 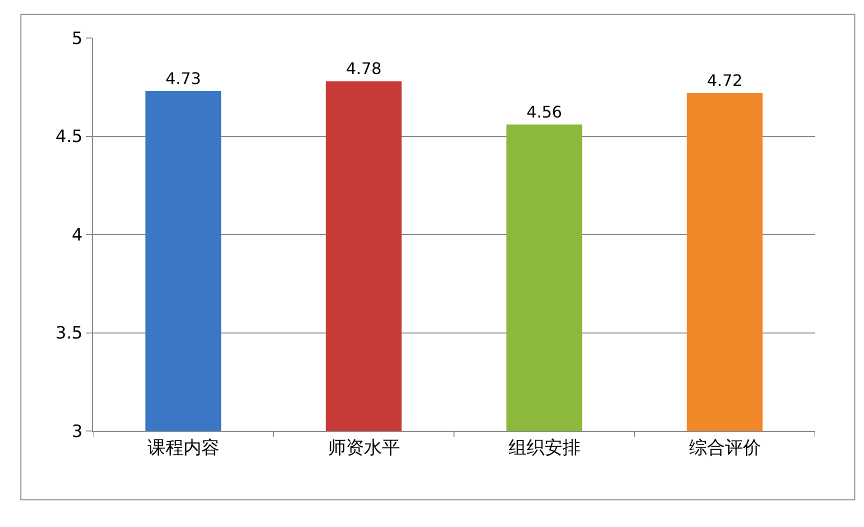 What do you see at coordinates (183, 78) in the screenshot?
I see `data-label: 4.73` at bounding box center [183, 78].